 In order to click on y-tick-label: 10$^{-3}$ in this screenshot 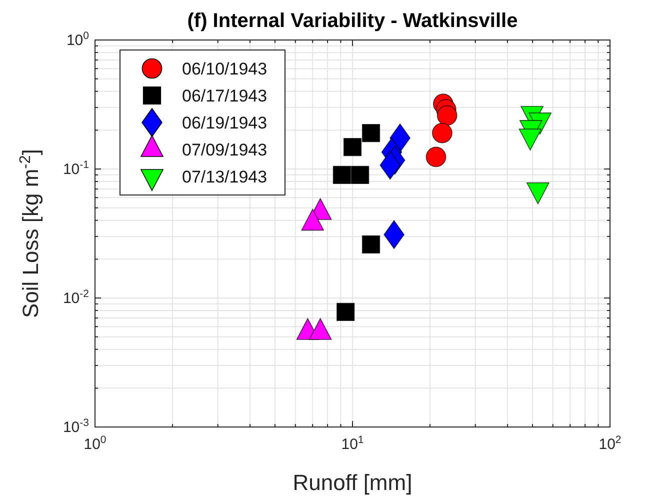, I will do `click(76, 426)`.